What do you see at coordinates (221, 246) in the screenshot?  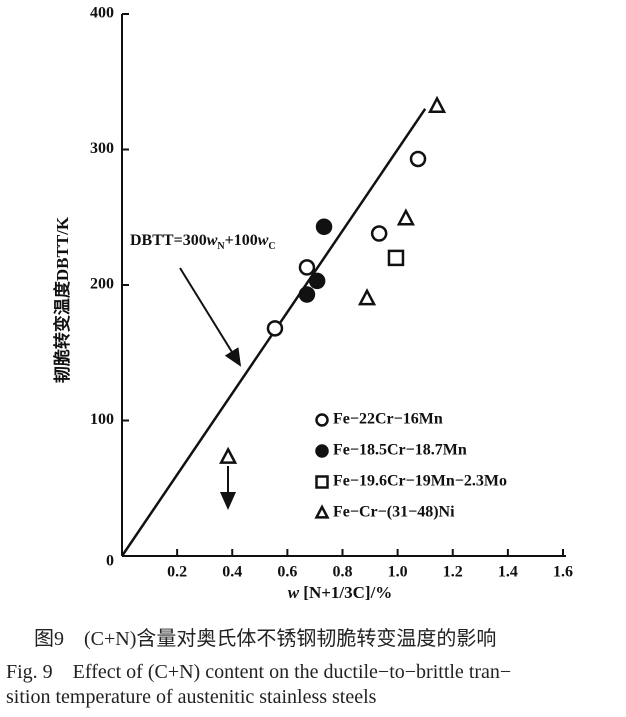 I see `ann-sub: N` at bounding box center [221, 246].